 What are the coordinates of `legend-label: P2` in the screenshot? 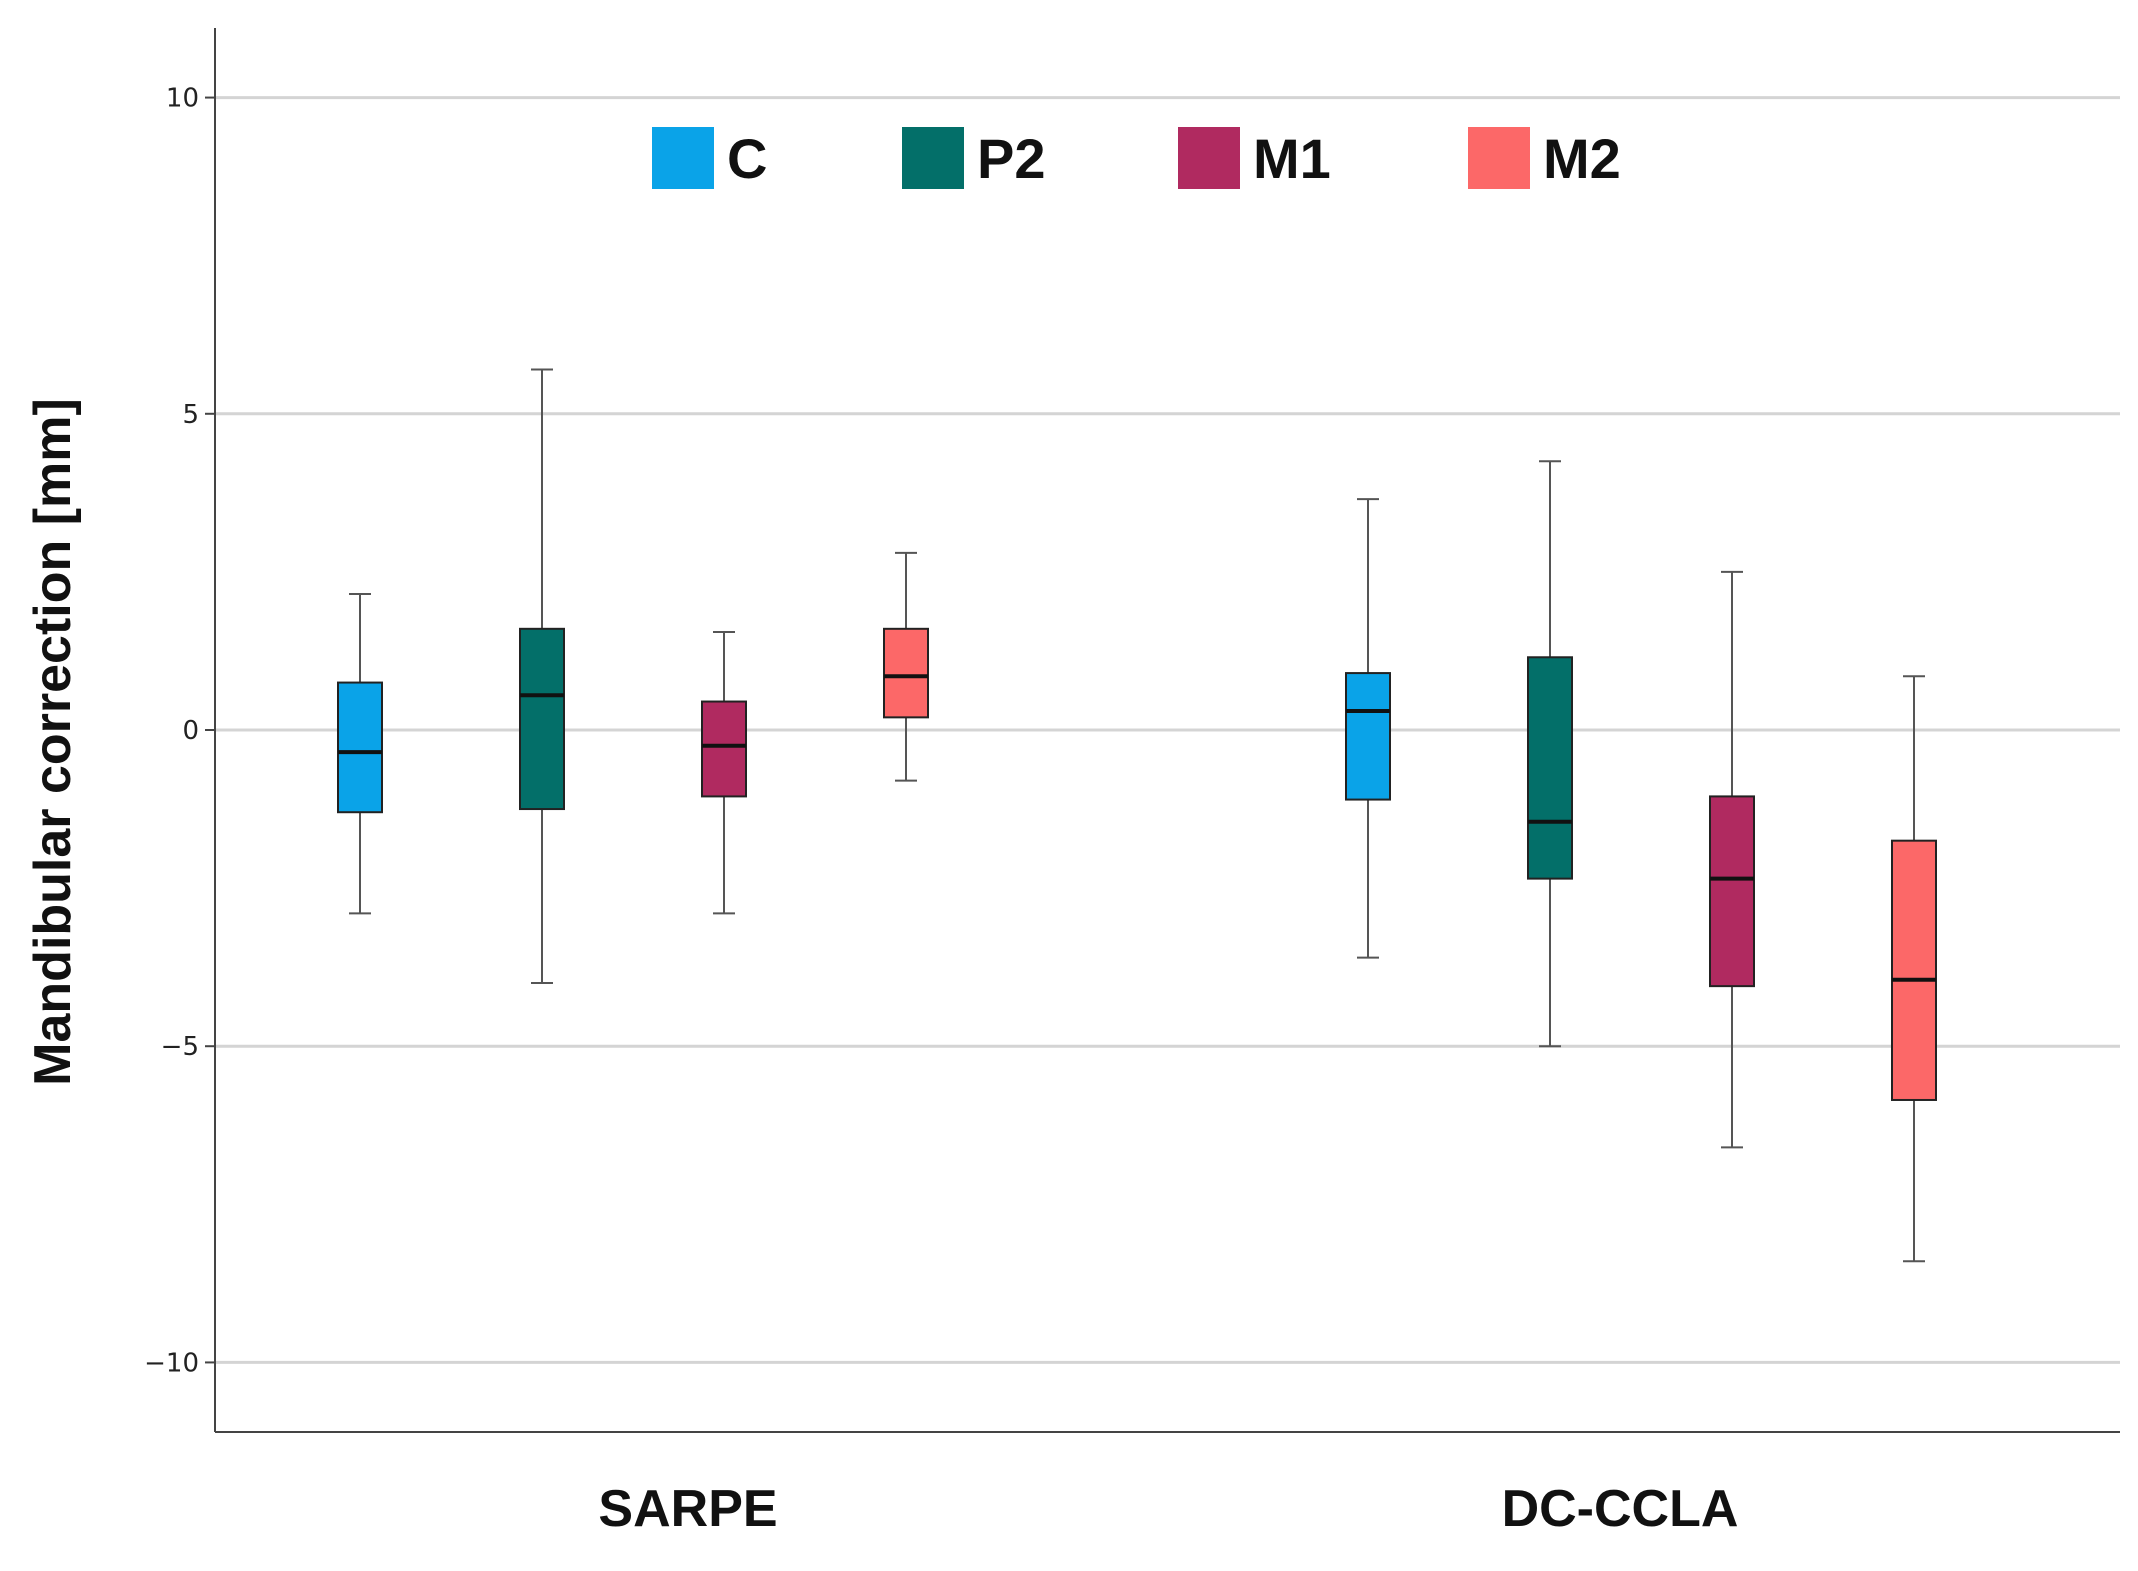 It's located at (1011, 158).